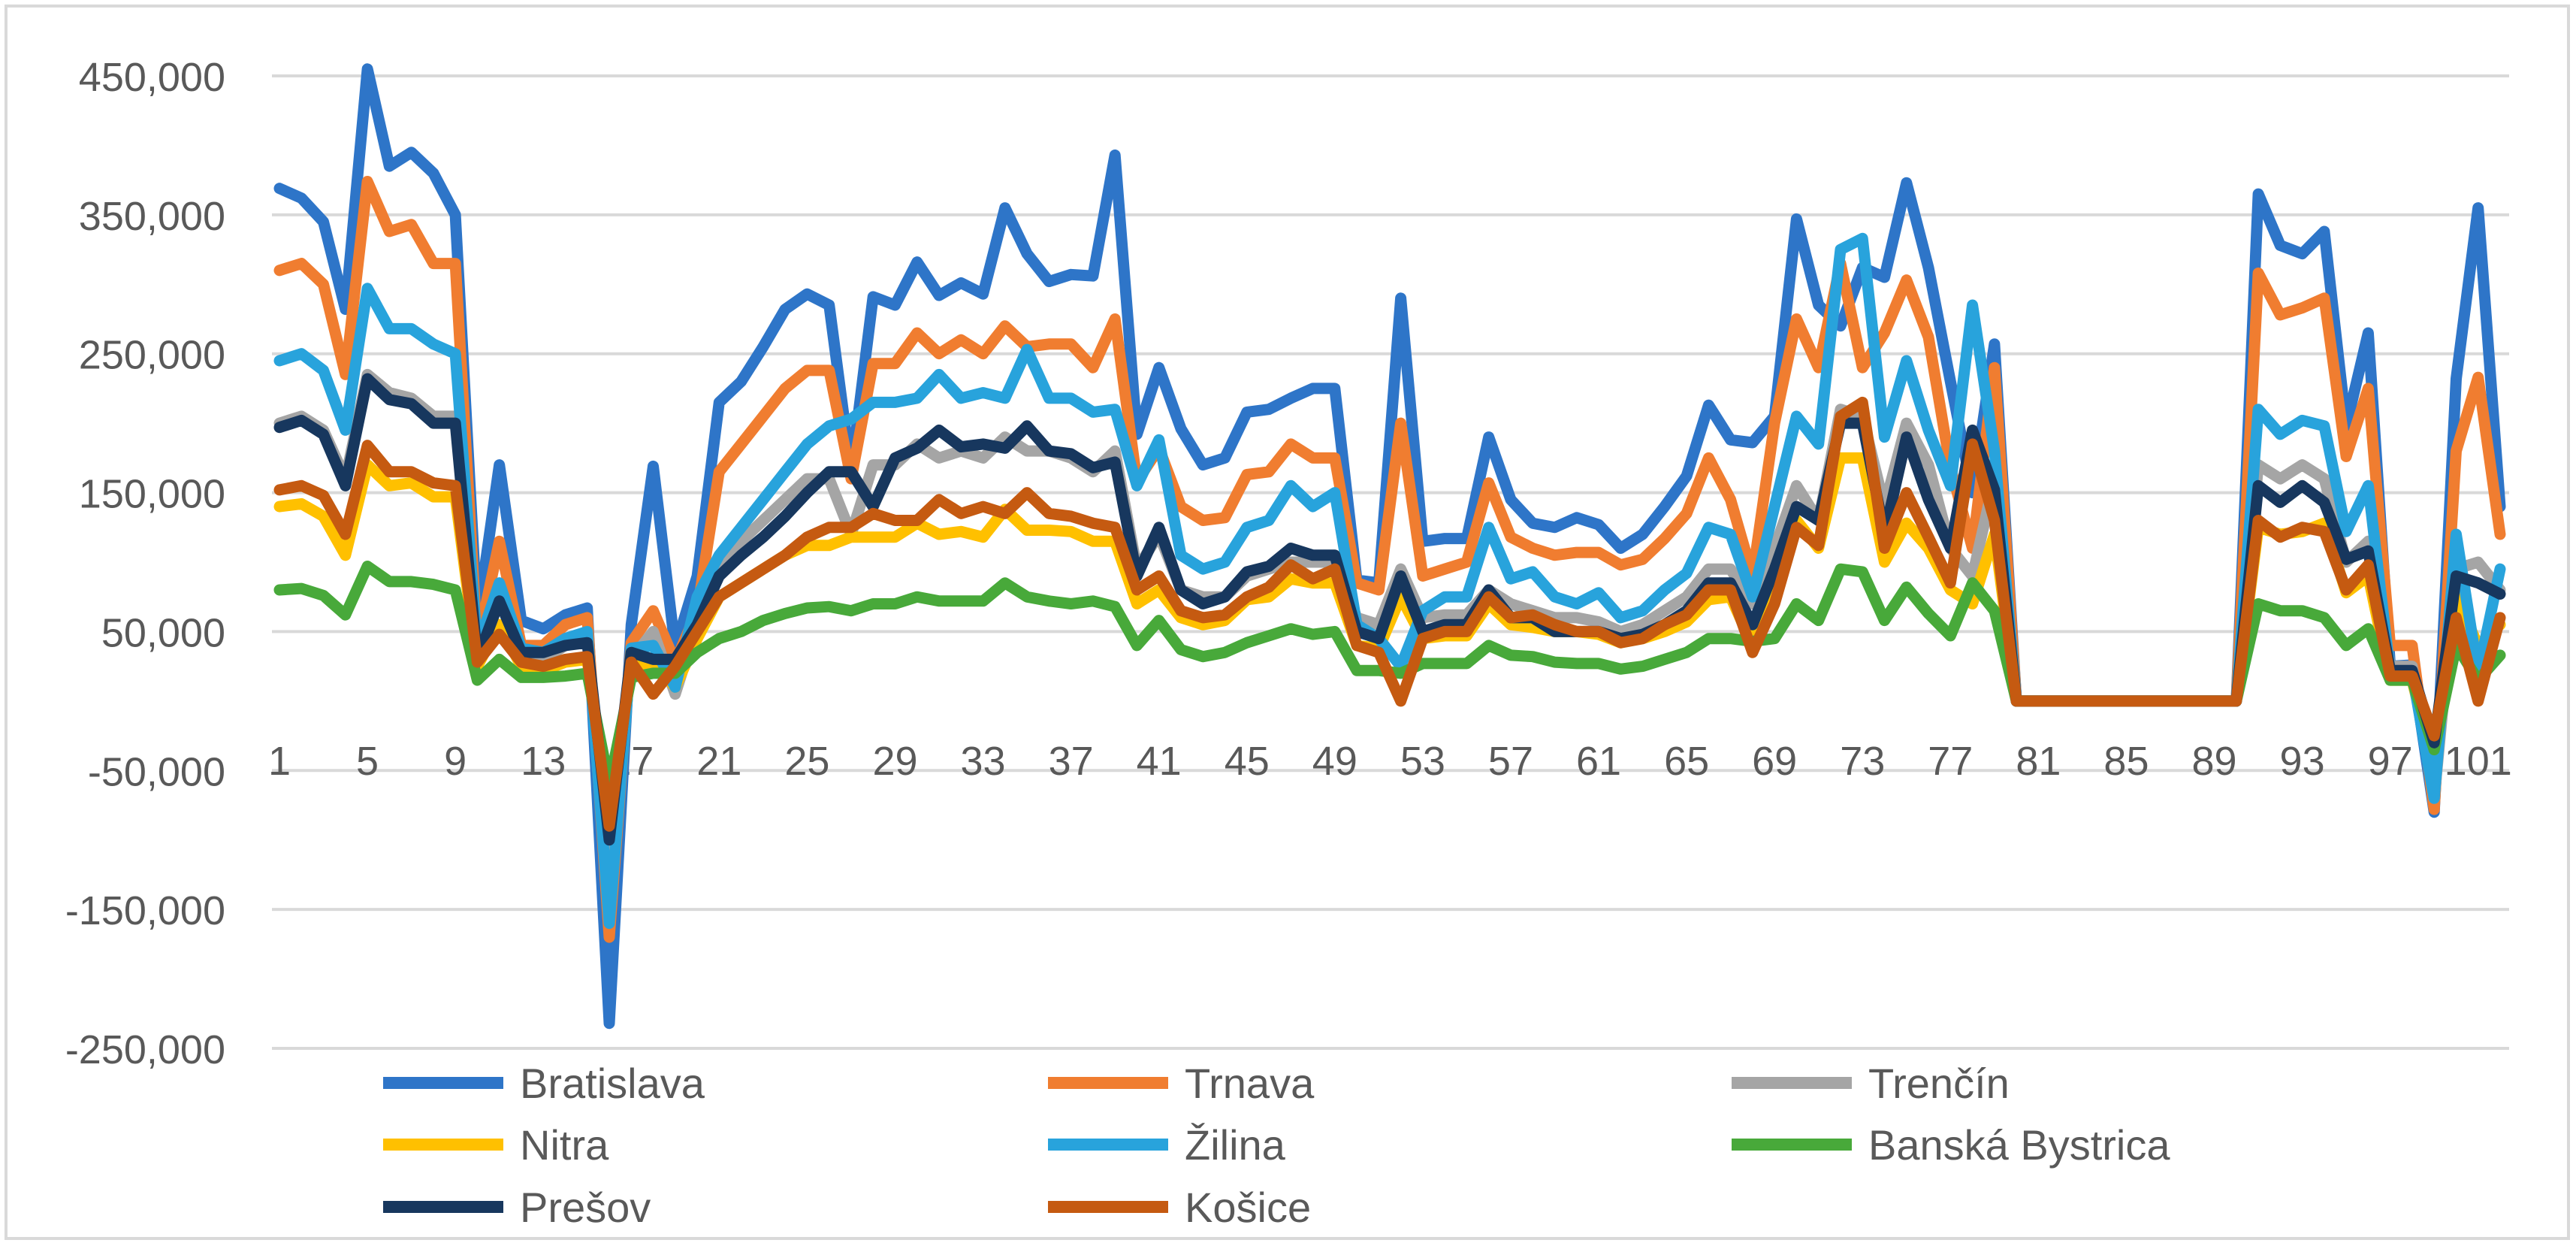 This screenshot has height=1246, width=2576. I want to click on x-tick-label: 21, so click(718, 761).